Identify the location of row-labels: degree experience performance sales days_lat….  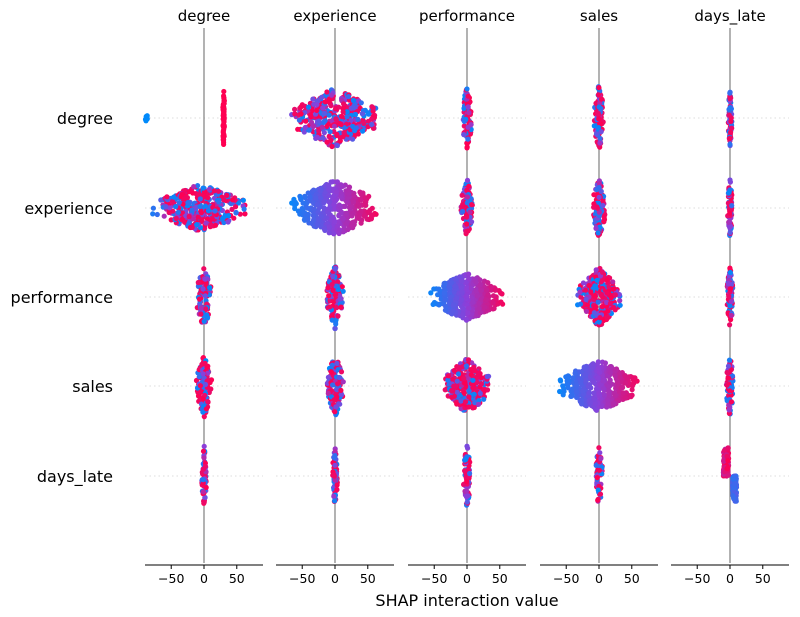
(62, 298).